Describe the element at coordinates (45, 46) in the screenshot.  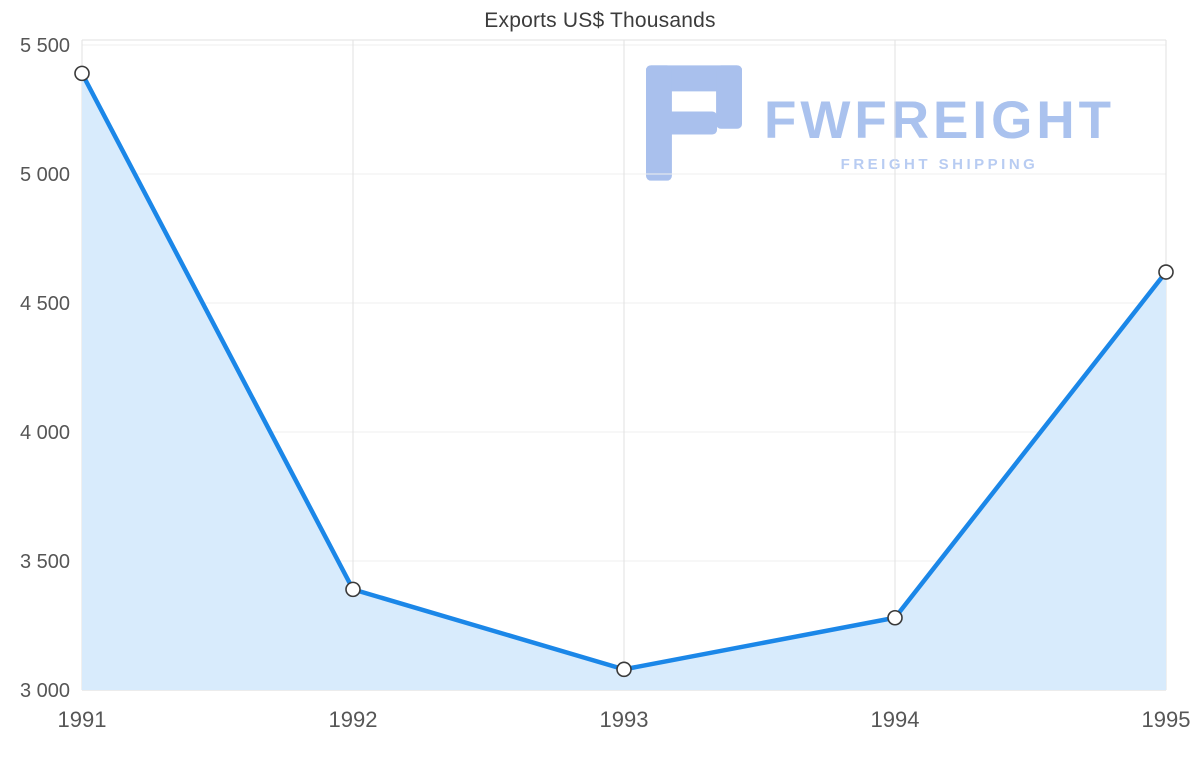
I see `y-tick-label: 5 500` at that location.